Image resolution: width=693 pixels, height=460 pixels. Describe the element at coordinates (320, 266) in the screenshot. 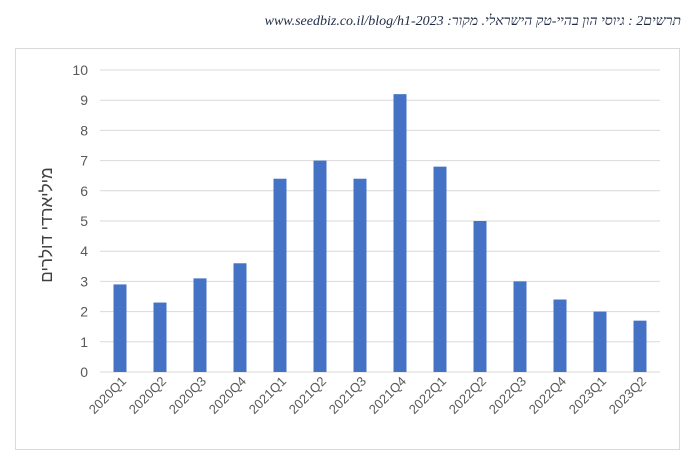

I see `bar-2021Q2` at that location.